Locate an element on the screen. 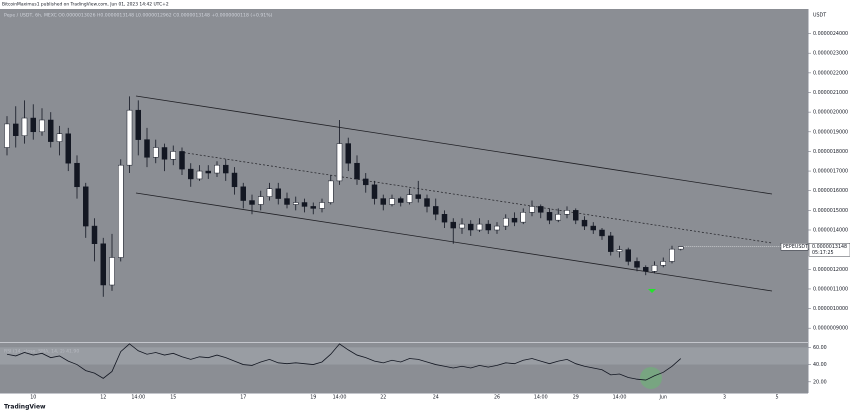  y-tick-label: 0.0000023000 is located at coordinates (830, 54).